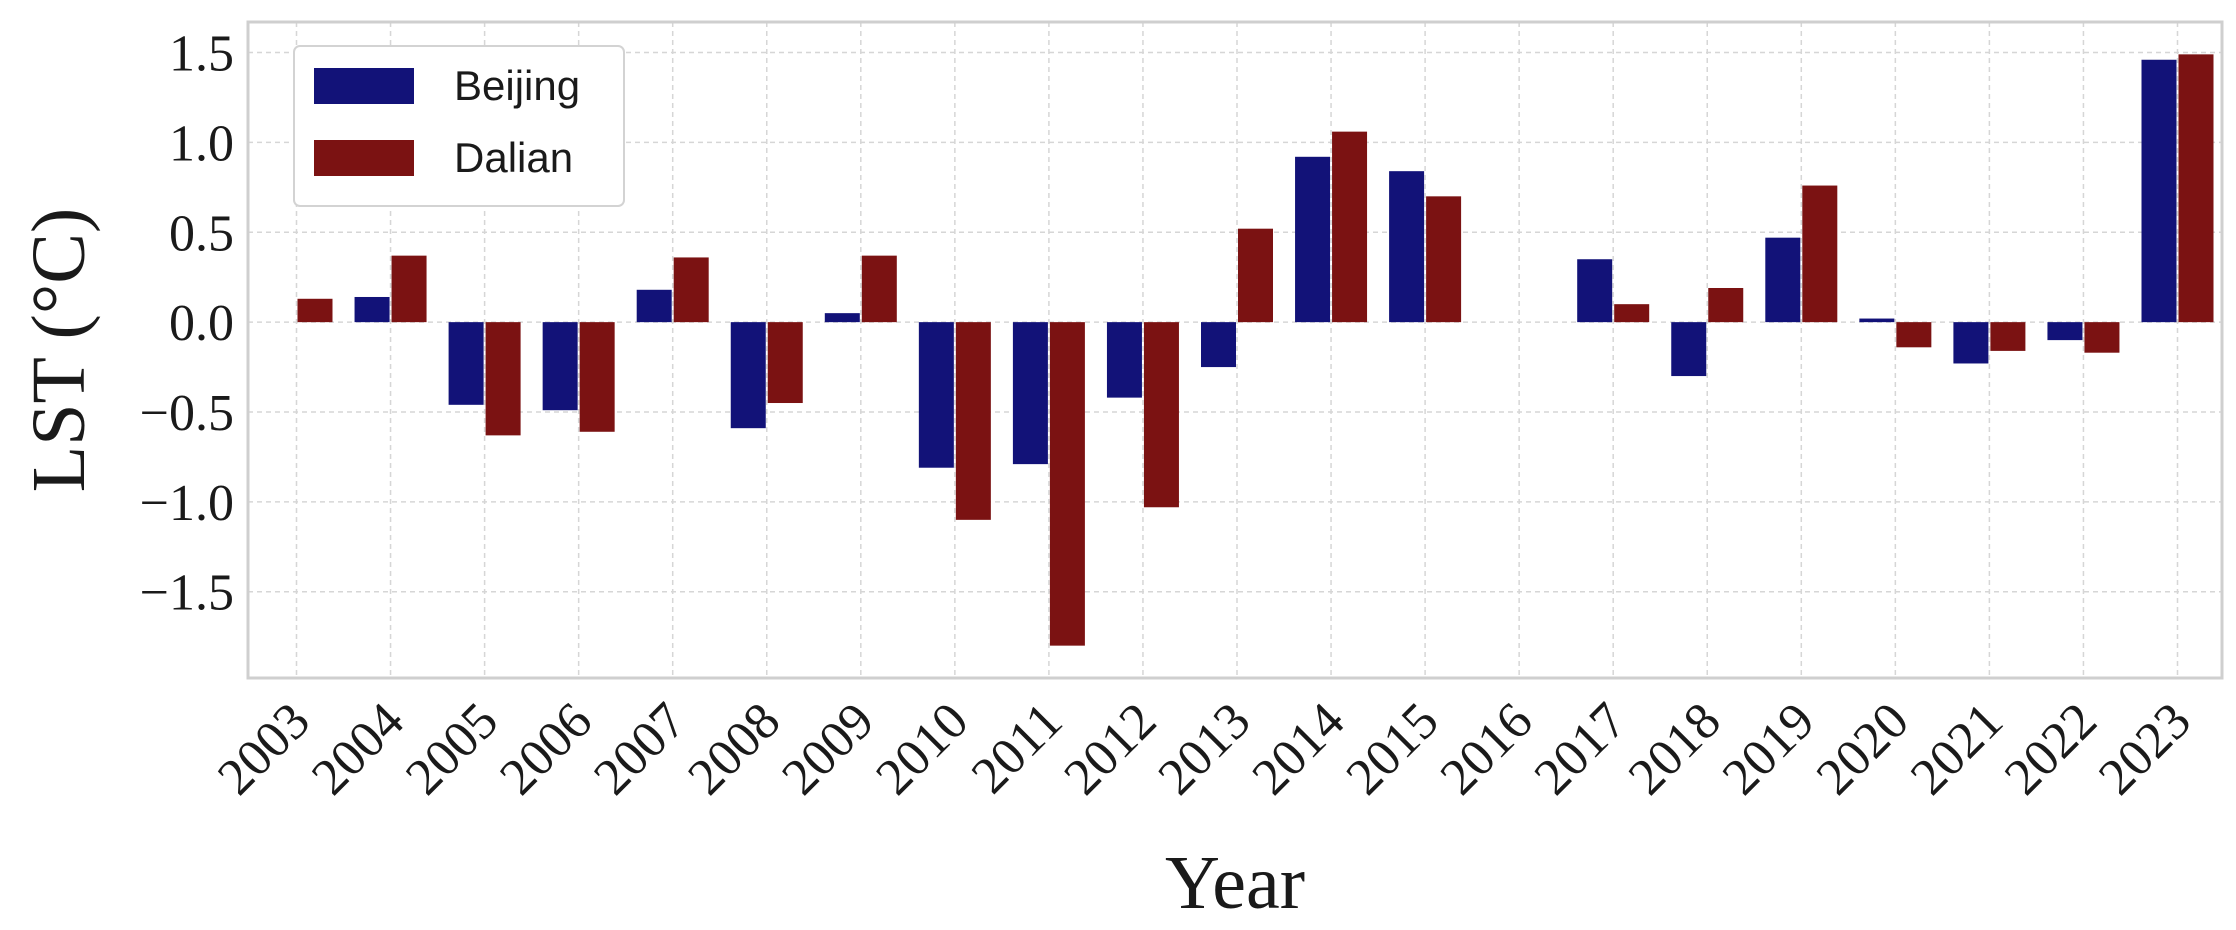 The width and height of the screenshot is (2236, 930). I want to click on legend-label-beijing: Beijing, so click(517, 85).